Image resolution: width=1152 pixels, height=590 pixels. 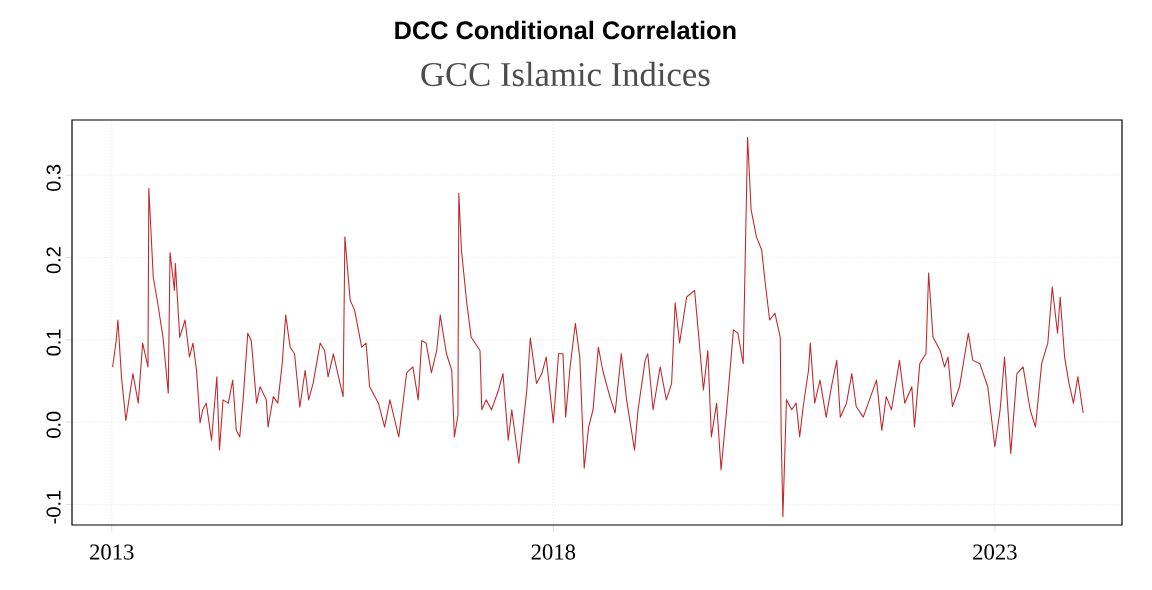 I want to click on y-tick-label: 0.1, so click(x=53, y=342).